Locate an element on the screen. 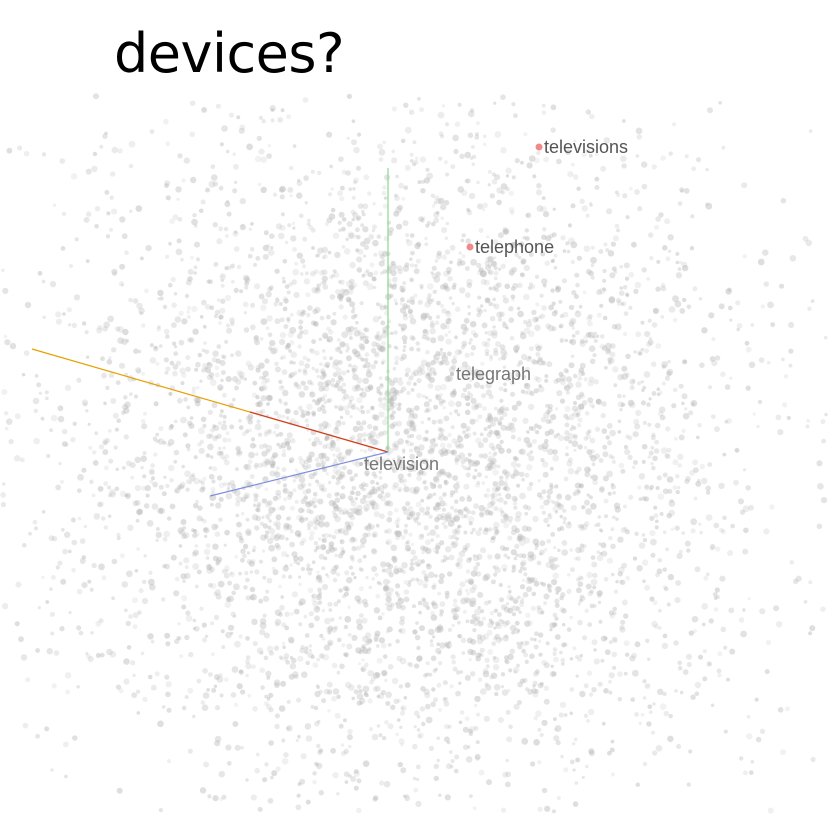 Image resolution: width=828 pixels, height=814 pixels. point-television-marker is located at coordinates (361, 464).